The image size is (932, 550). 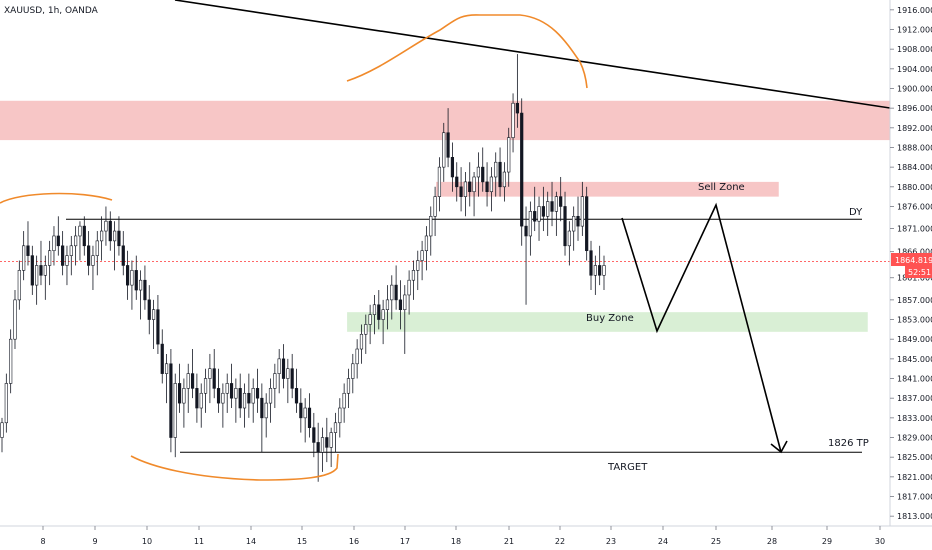 I want to click on projection-path, so click(x=701, y=327).